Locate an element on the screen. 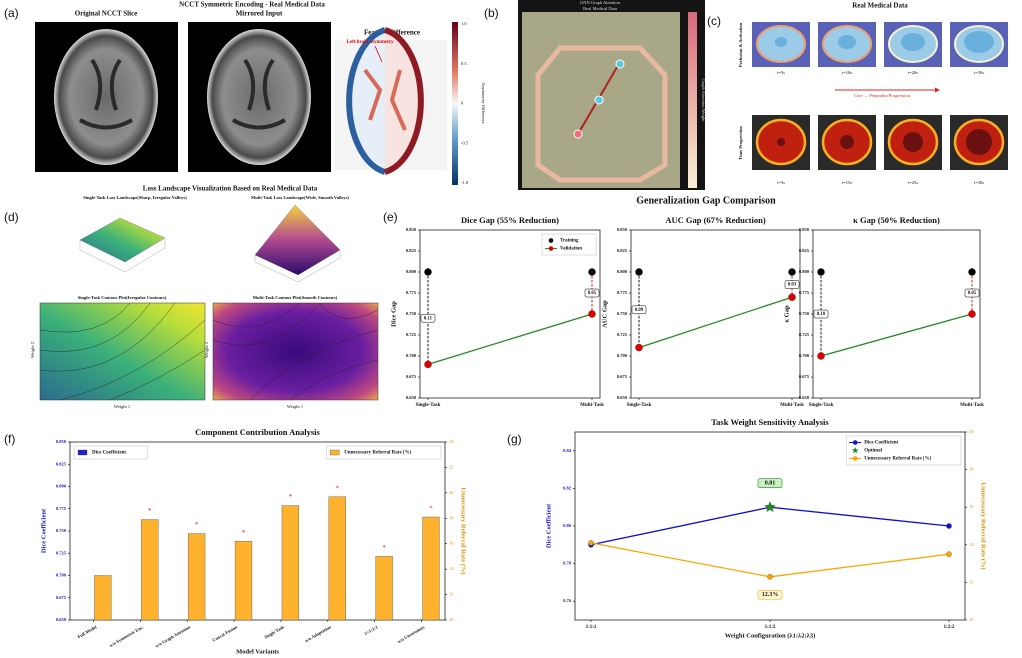  diff-left is located at coordinates (366, 101).